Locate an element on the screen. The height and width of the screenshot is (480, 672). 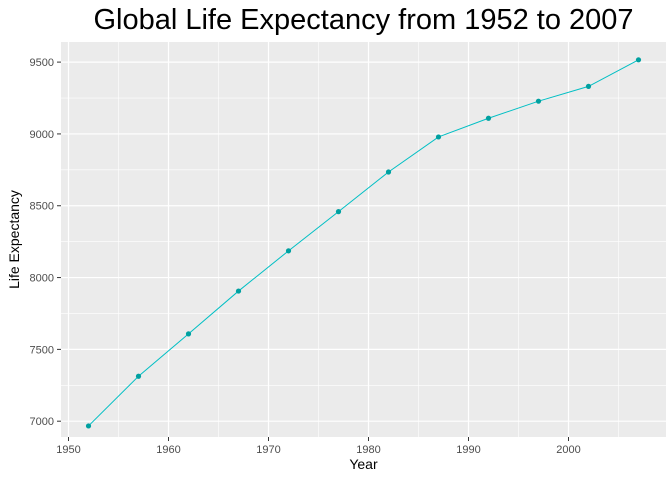
x-tick-label: 1980 is located at coordinates (368, 450).